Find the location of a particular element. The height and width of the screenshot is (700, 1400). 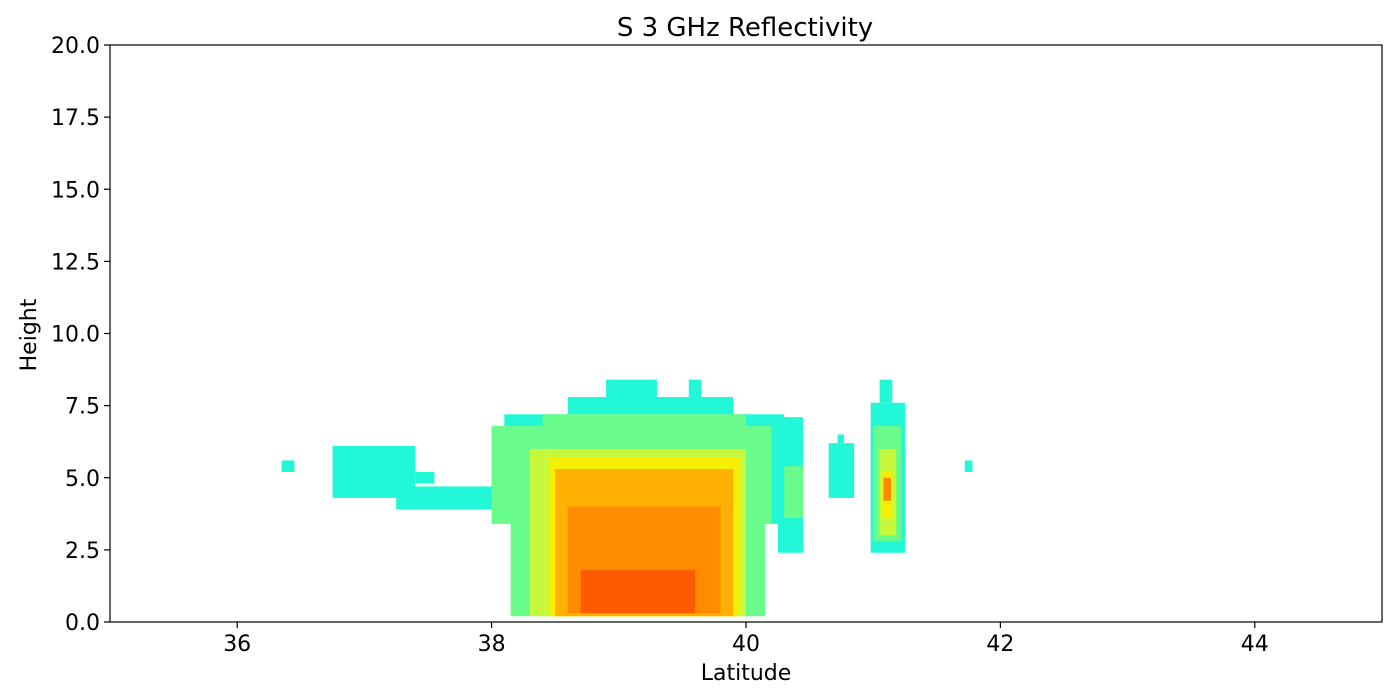

chart-title: S 3 GHz Reflectivity is located at coordinates (745, 28).